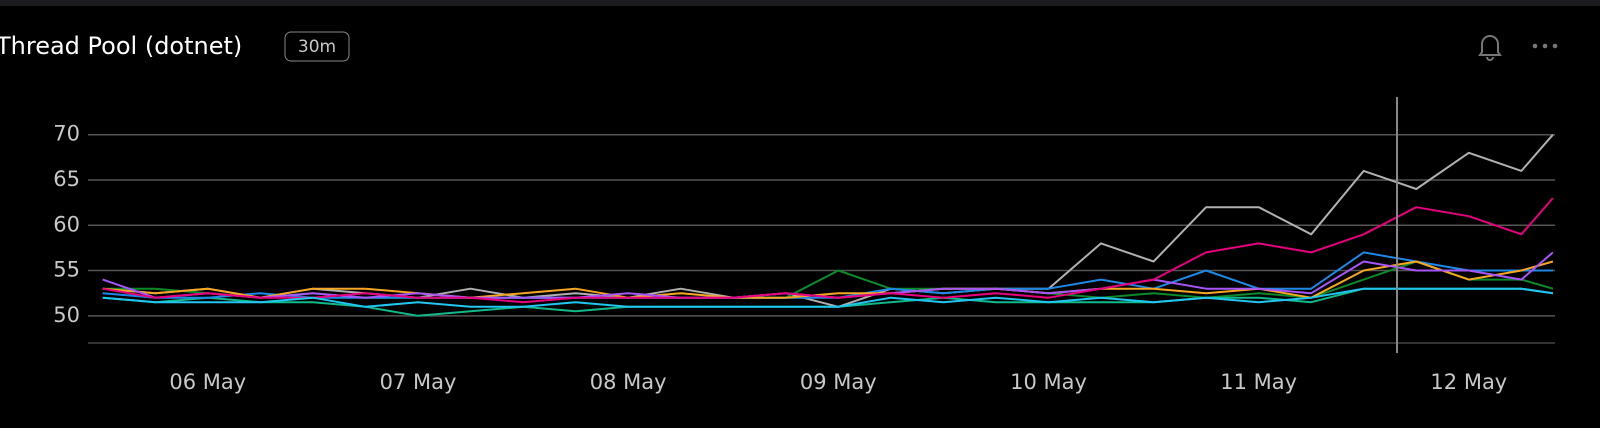  What do you see at coordinates (66, 134) in the screenshot?
I see `y-tick-label: 70` at bounding box center [66, 134].